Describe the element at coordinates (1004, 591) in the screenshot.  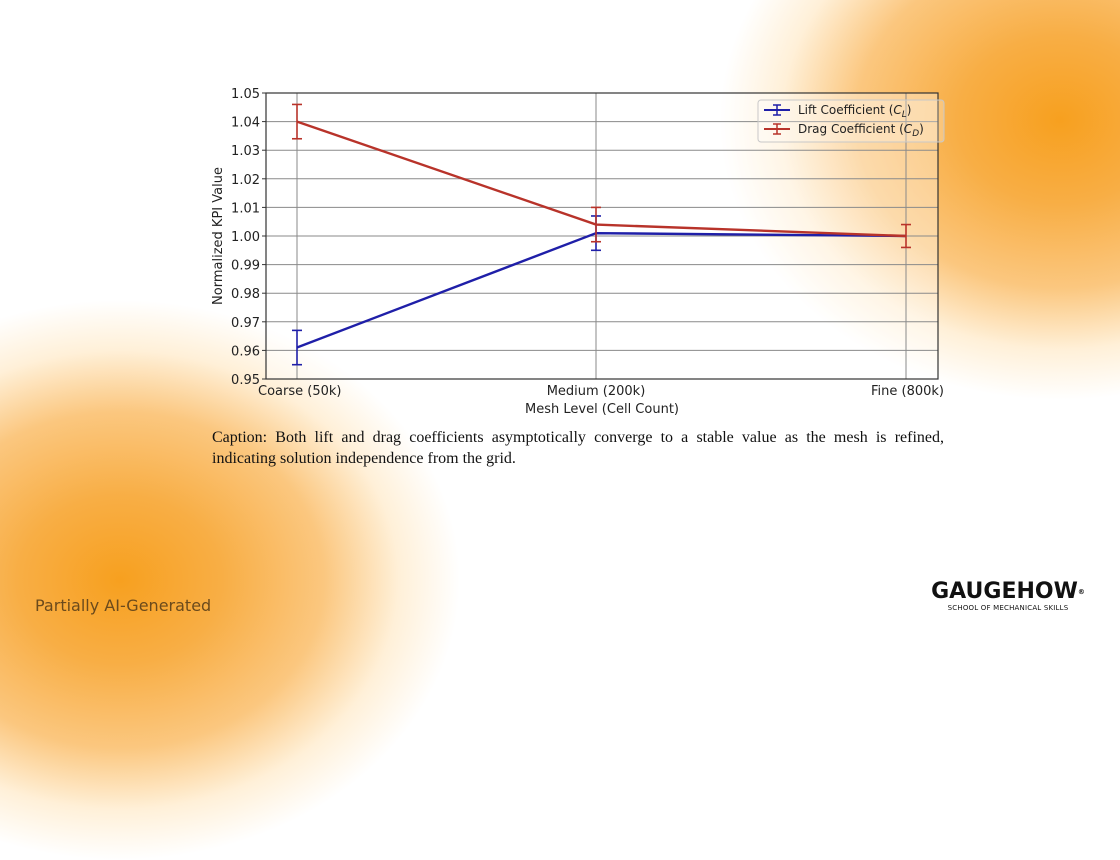
I see `logo-text: GAUGEHOW` at that location.